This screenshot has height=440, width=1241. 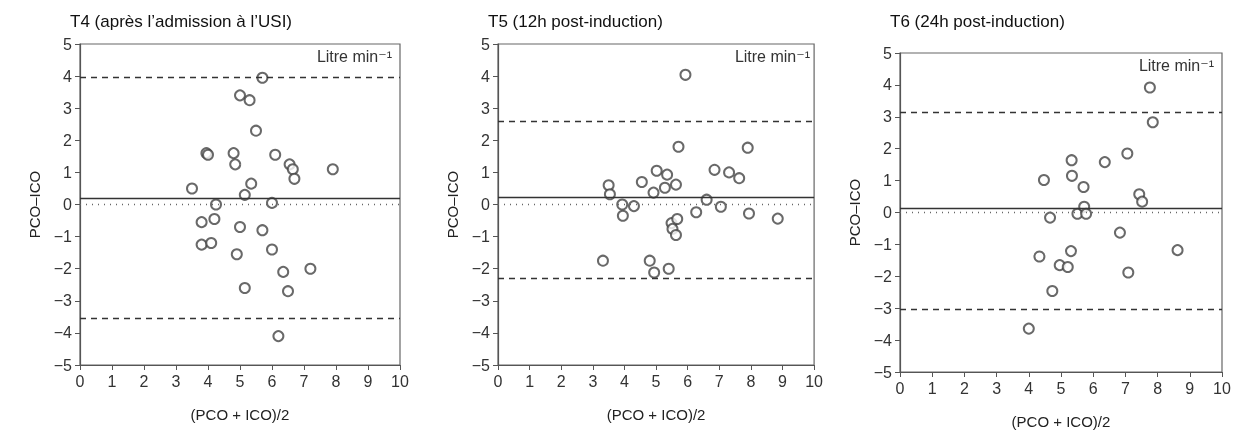 I want to click on chart-title: T5 (12h post-induction), so click(x=575, y=21).